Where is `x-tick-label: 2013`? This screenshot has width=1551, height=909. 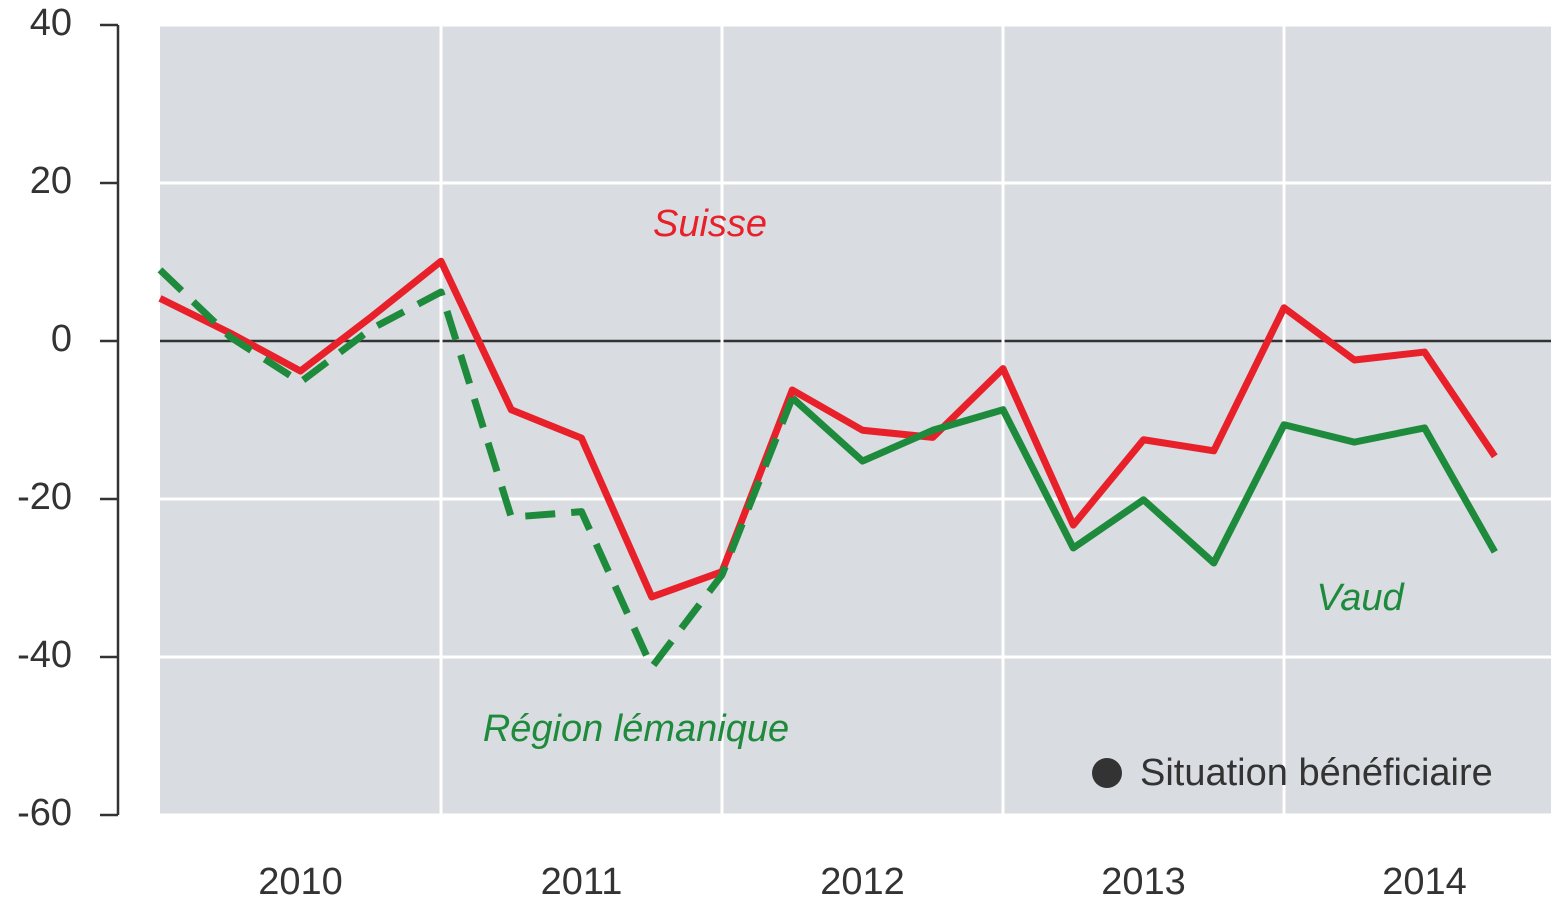 x-tick-label: 2013 is located at coordinates (1143, 882).